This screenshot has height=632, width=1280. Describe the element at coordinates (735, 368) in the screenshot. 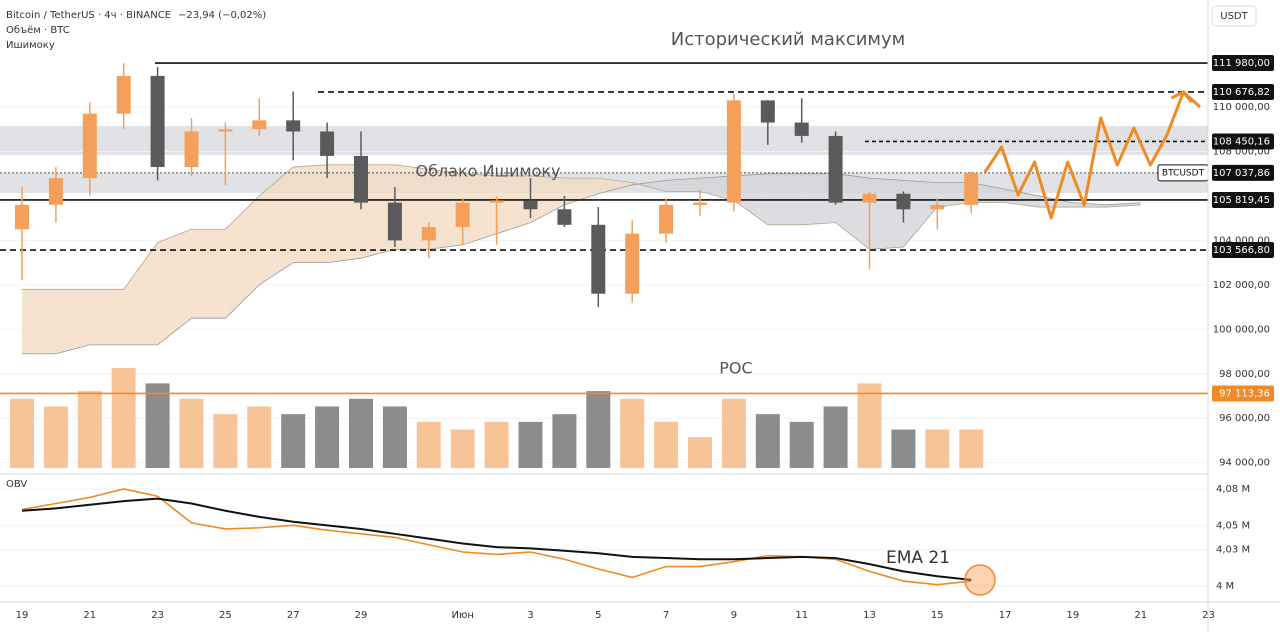

I see `annotation: POC` at that location.